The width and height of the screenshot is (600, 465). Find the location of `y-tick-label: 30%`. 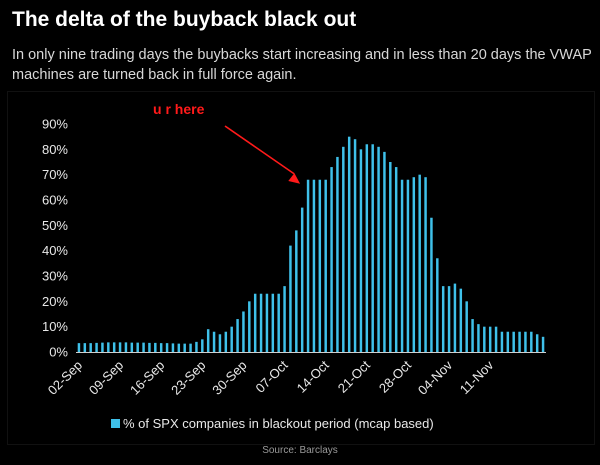

y-tick-label: 30% is located at coordinates (55, 276).